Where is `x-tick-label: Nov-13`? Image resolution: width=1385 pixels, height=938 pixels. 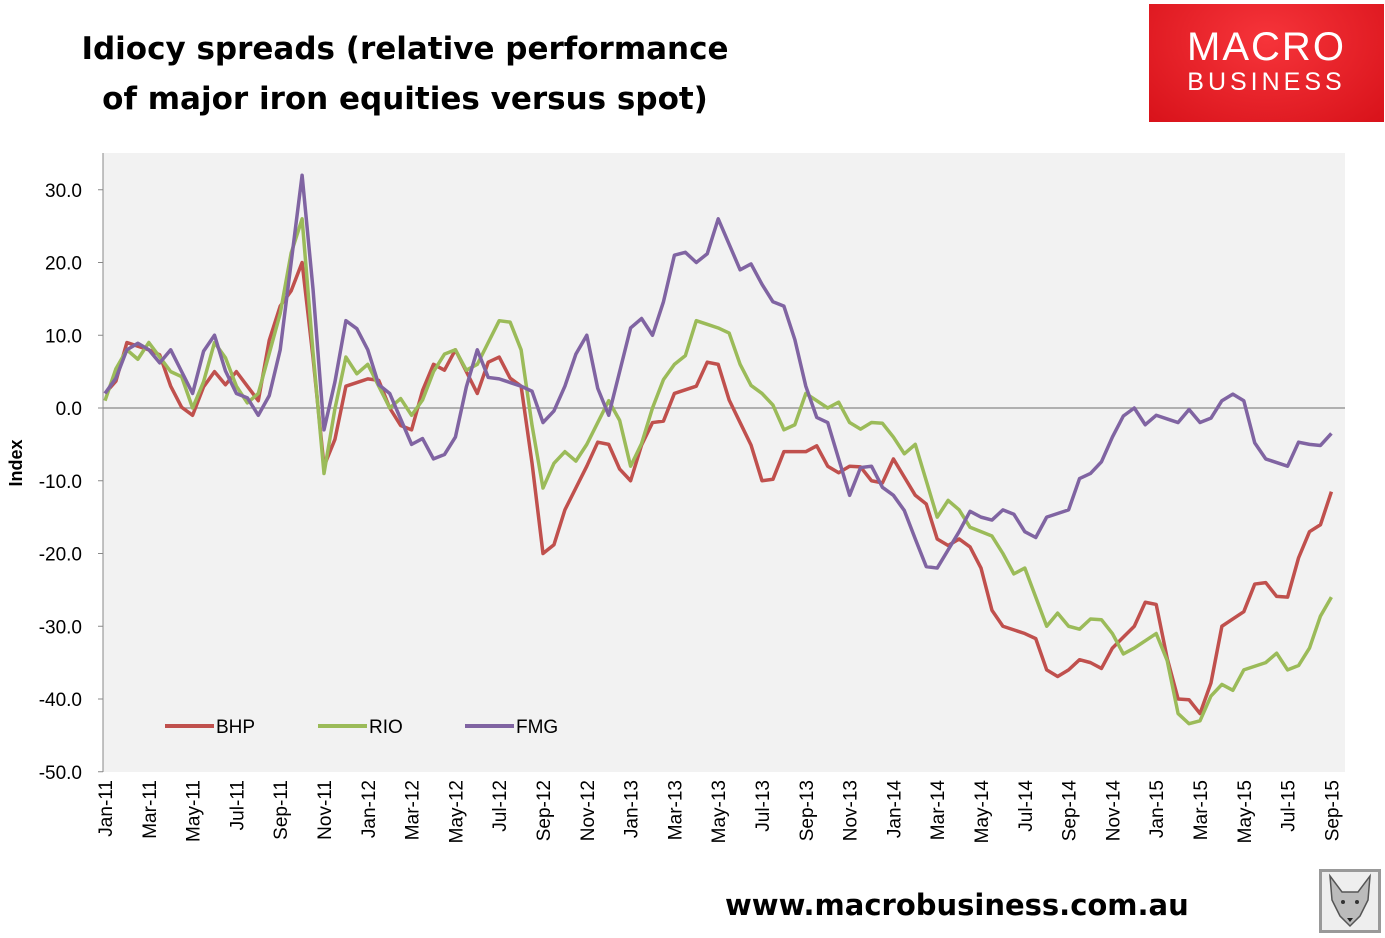
x-tick-label: Nov-13 is located at coordinates (851, 810).